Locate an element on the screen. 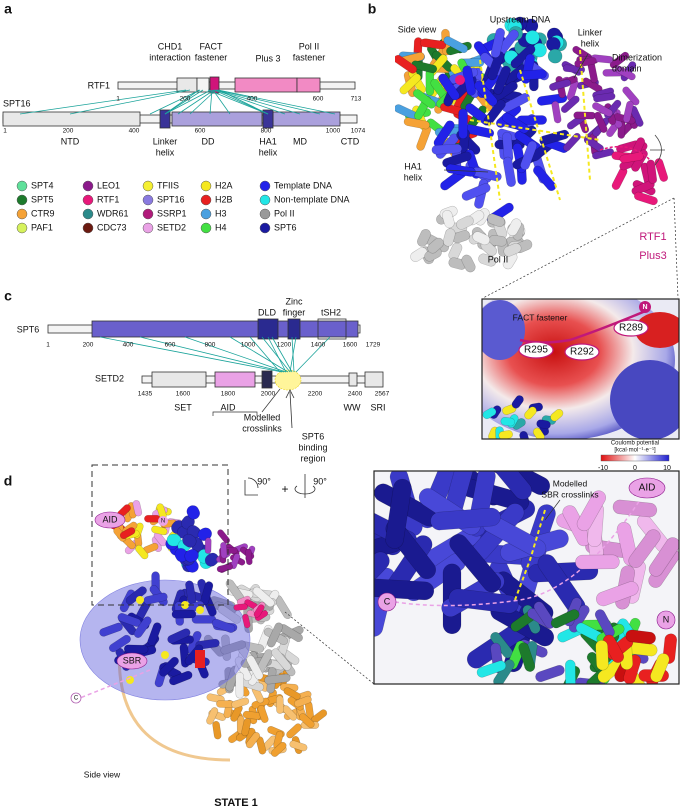 The height and width of the screenshot is (809, 685). label: Modelled is located at coordinates (262, 417).